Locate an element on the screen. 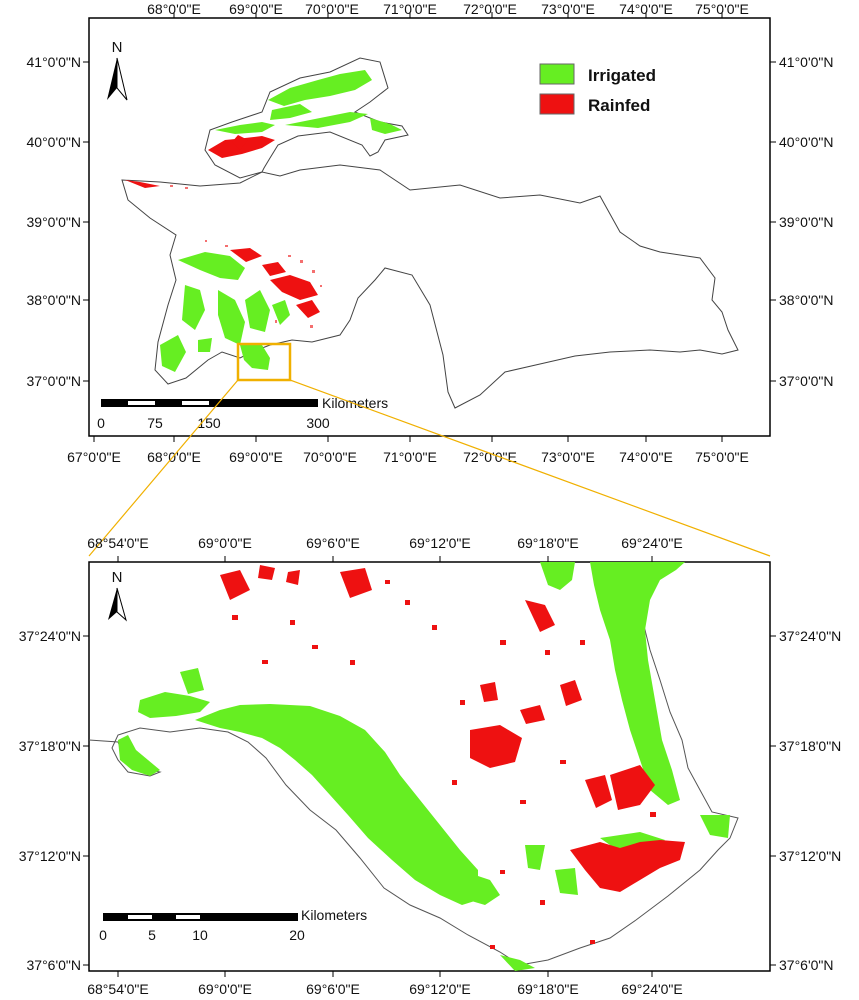  north-arrow-detail: N is located at coordinates (117, 595).